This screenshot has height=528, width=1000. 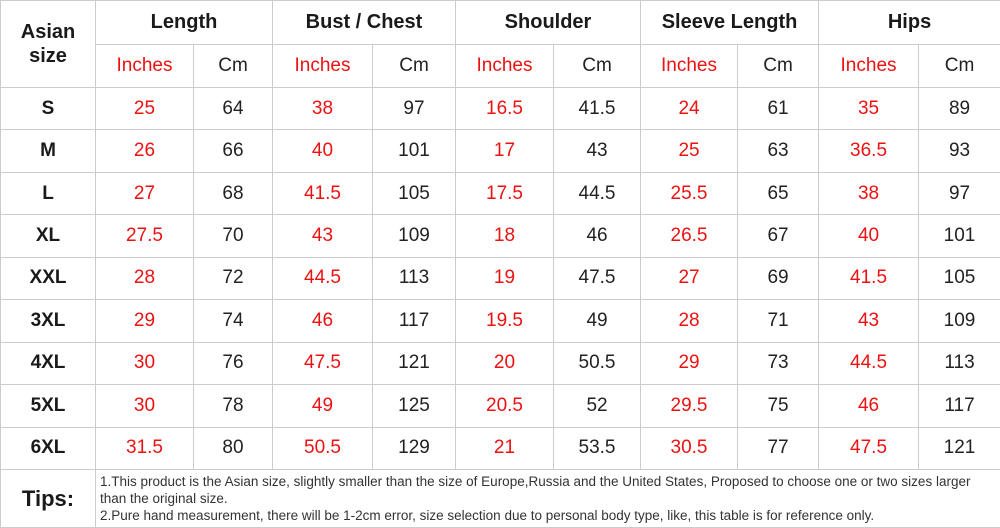 I want to click on table-row: 4XL 30 76 47.5 121 20 50.5 29 73 44.5 113, so click(x=500, y=363).